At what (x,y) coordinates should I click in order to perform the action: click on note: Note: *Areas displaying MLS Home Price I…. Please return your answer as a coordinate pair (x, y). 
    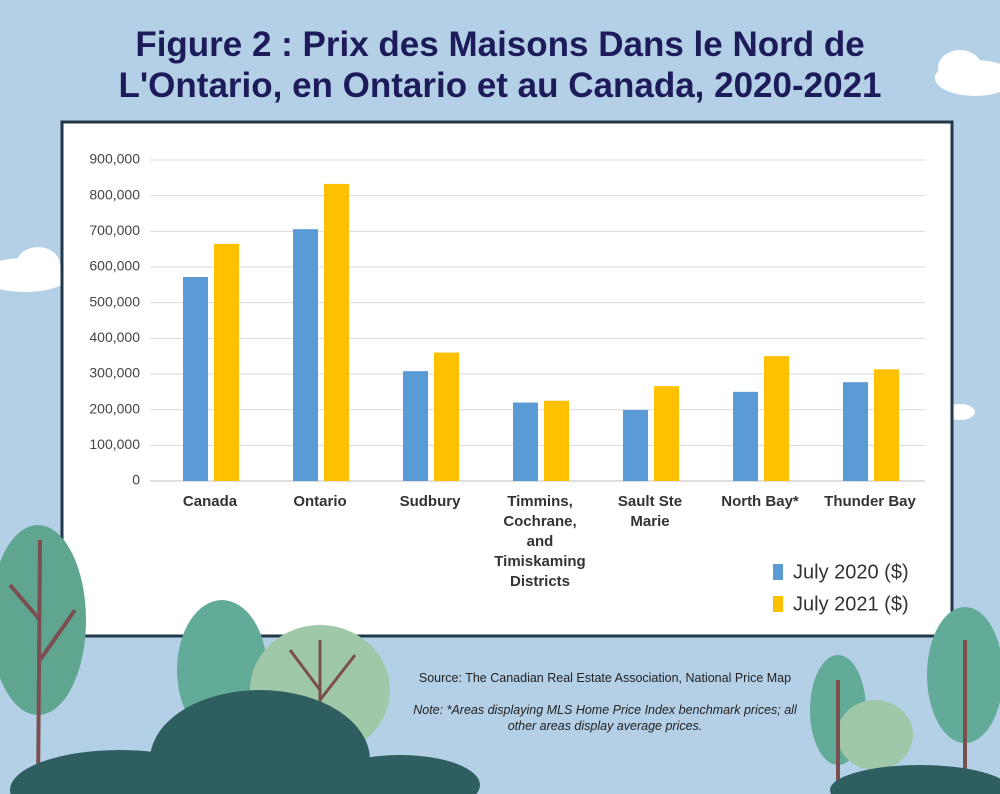
    Looking at the image, I should click on (605, 718).